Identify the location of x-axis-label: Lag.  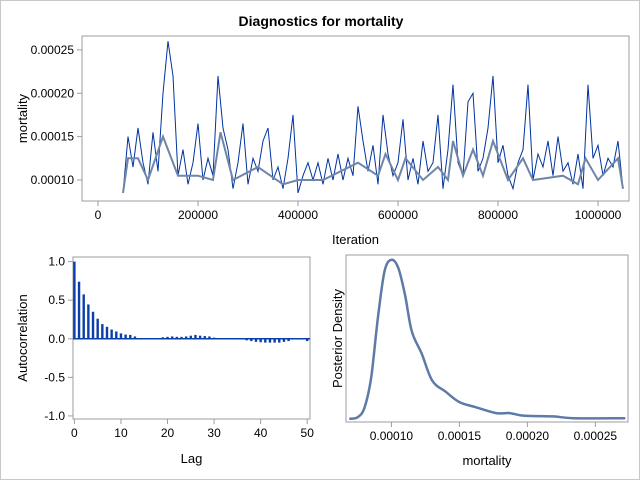
(192, 458).